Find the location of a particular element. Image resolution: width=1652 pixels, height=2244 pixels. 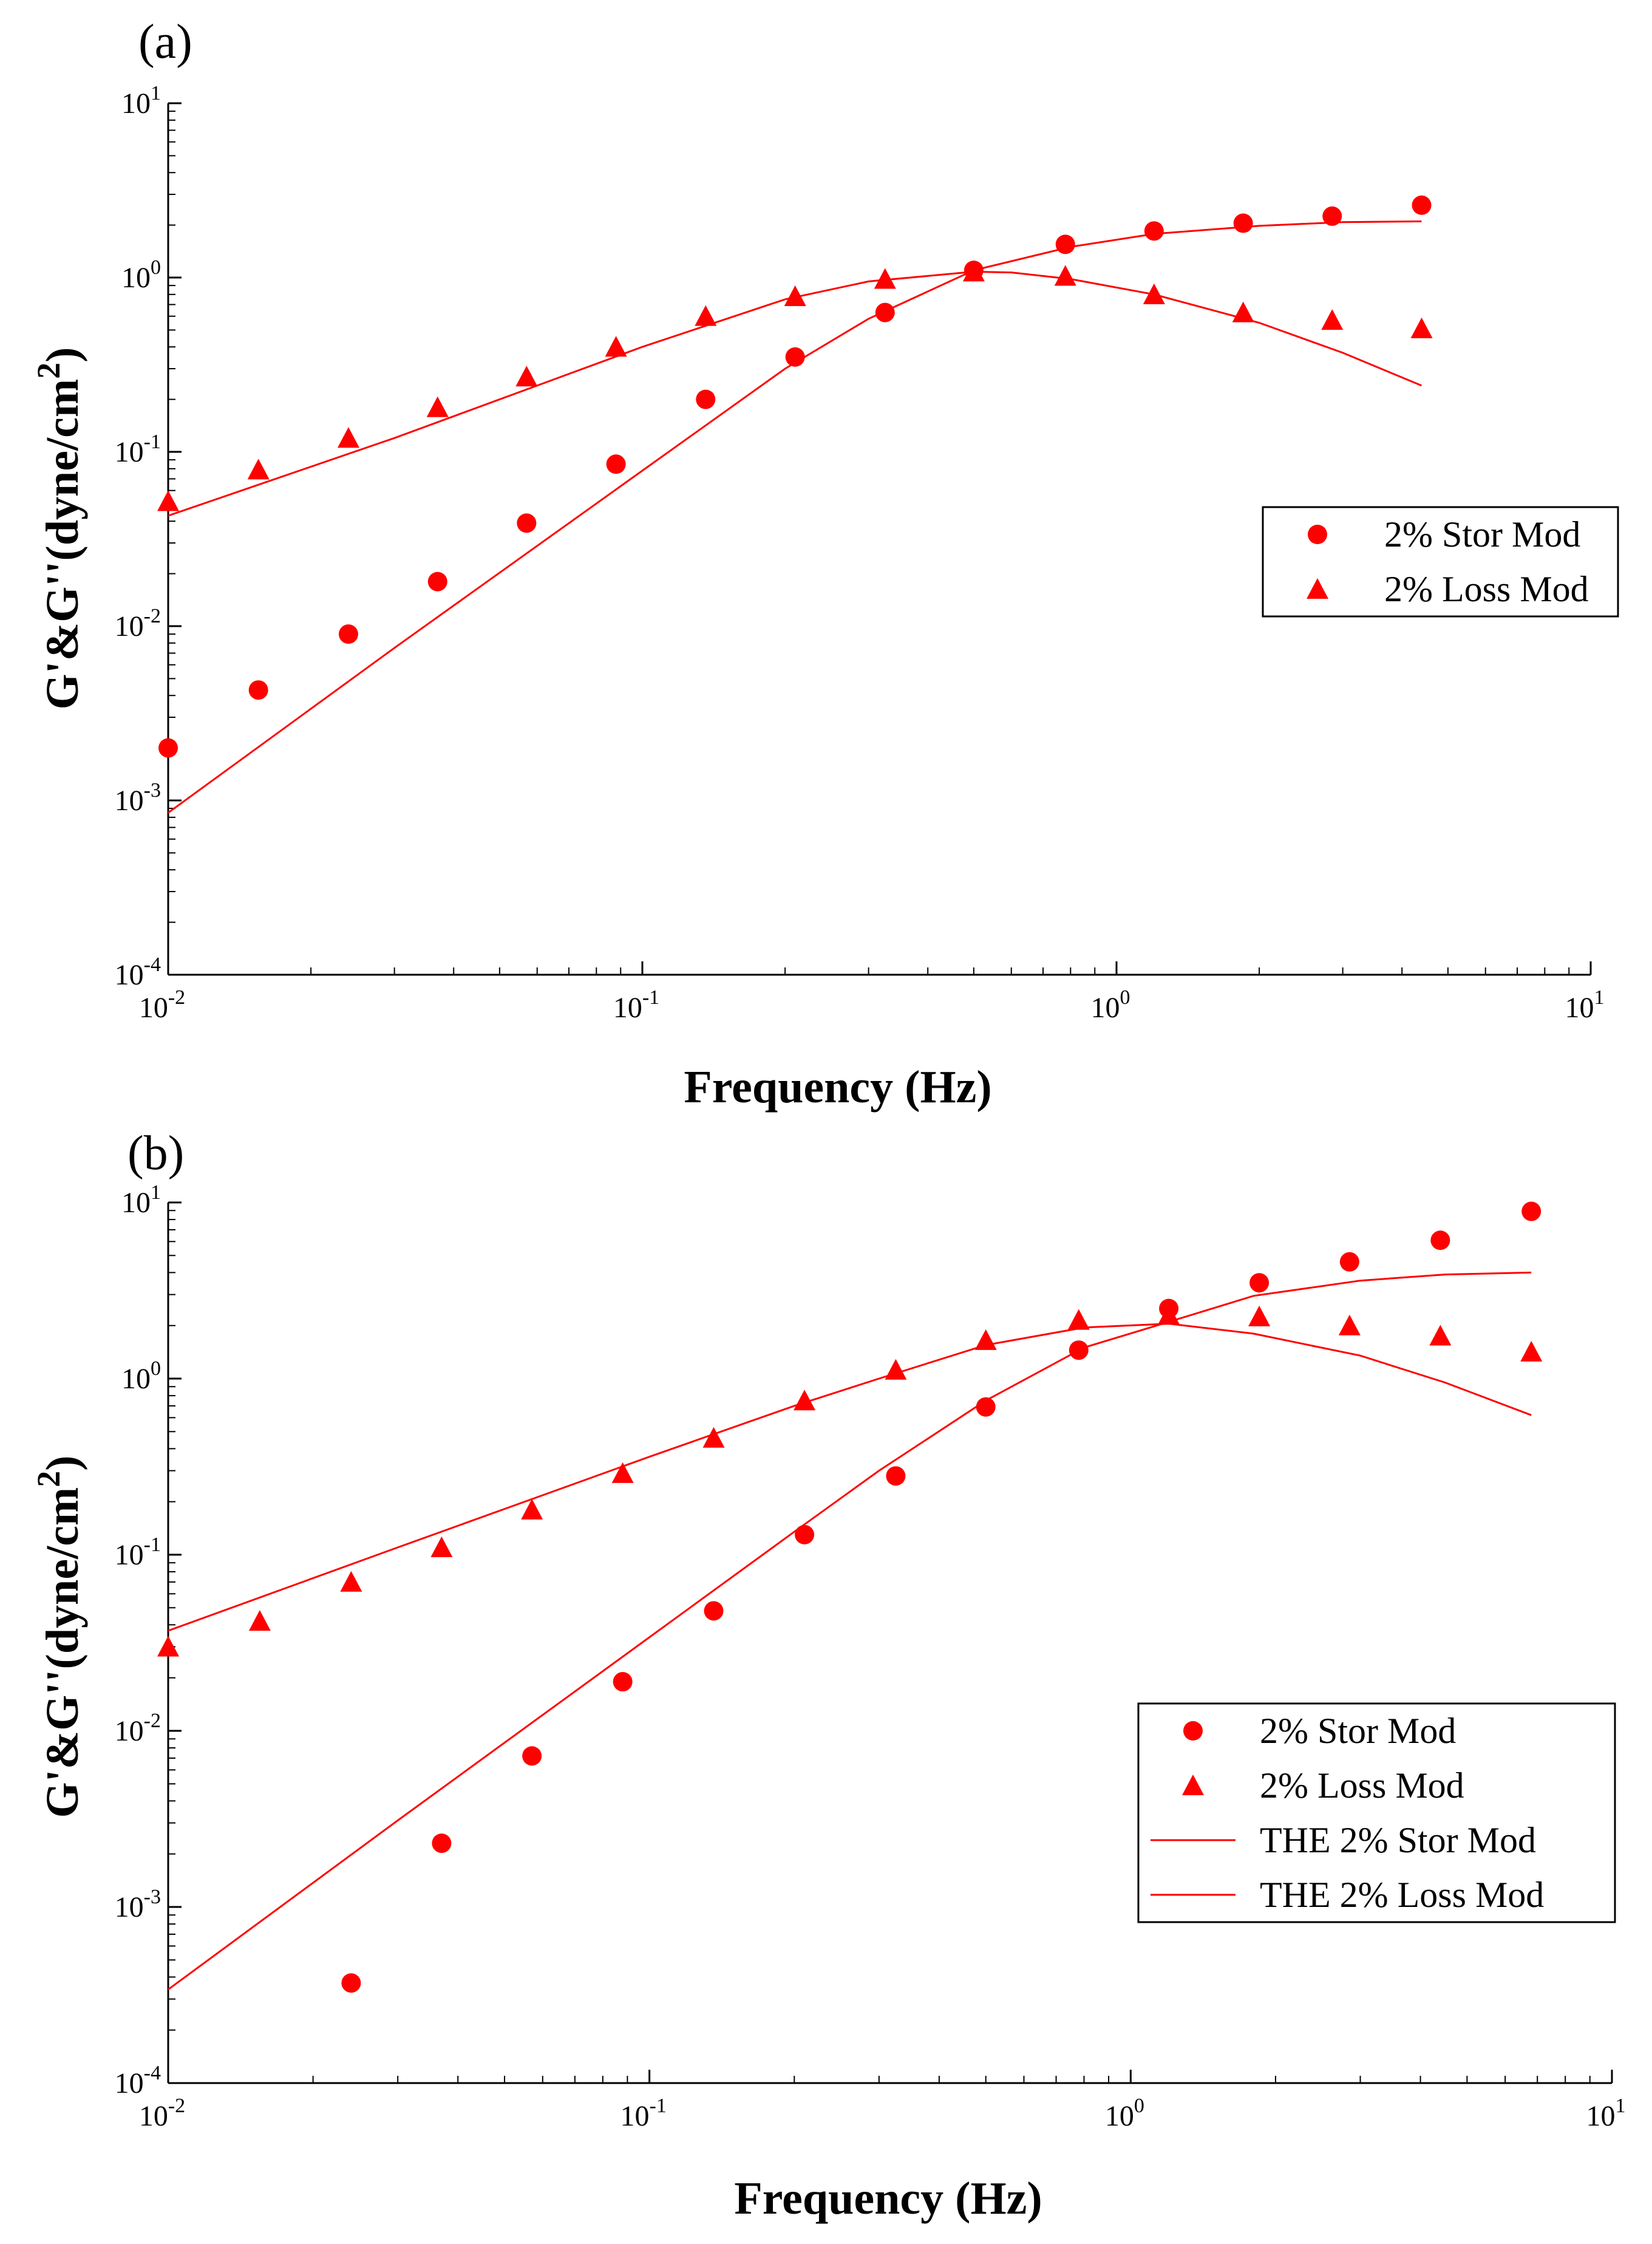

panel-label: (b) is located at coordinates (155, 1153).